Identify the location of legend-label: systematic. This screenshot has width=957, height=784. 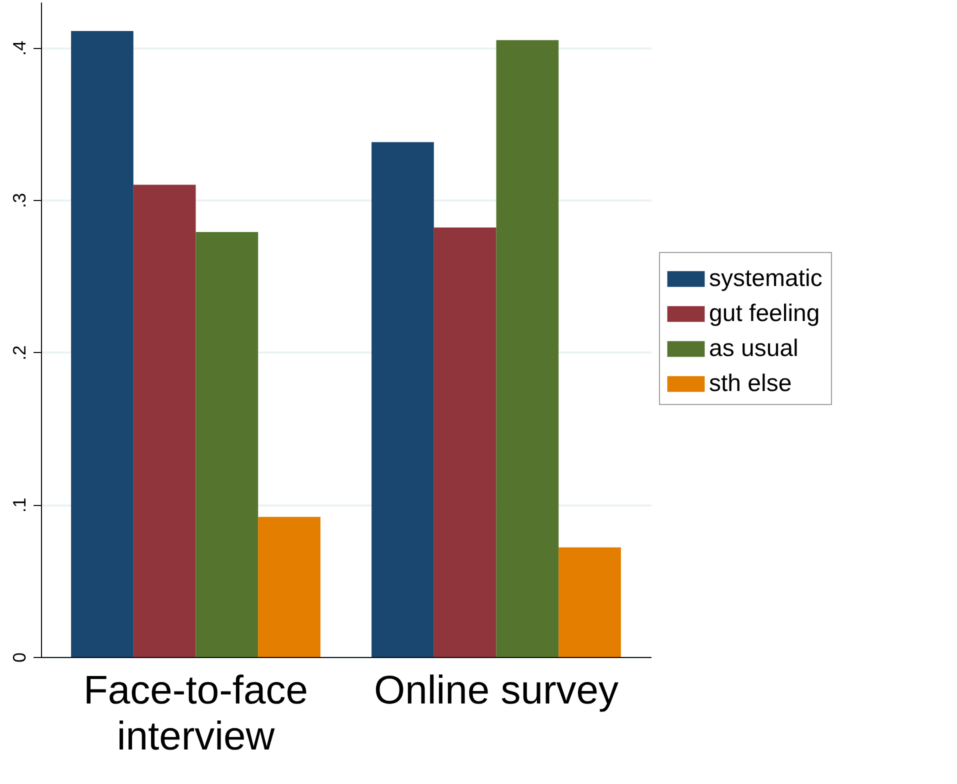
(765, 278).